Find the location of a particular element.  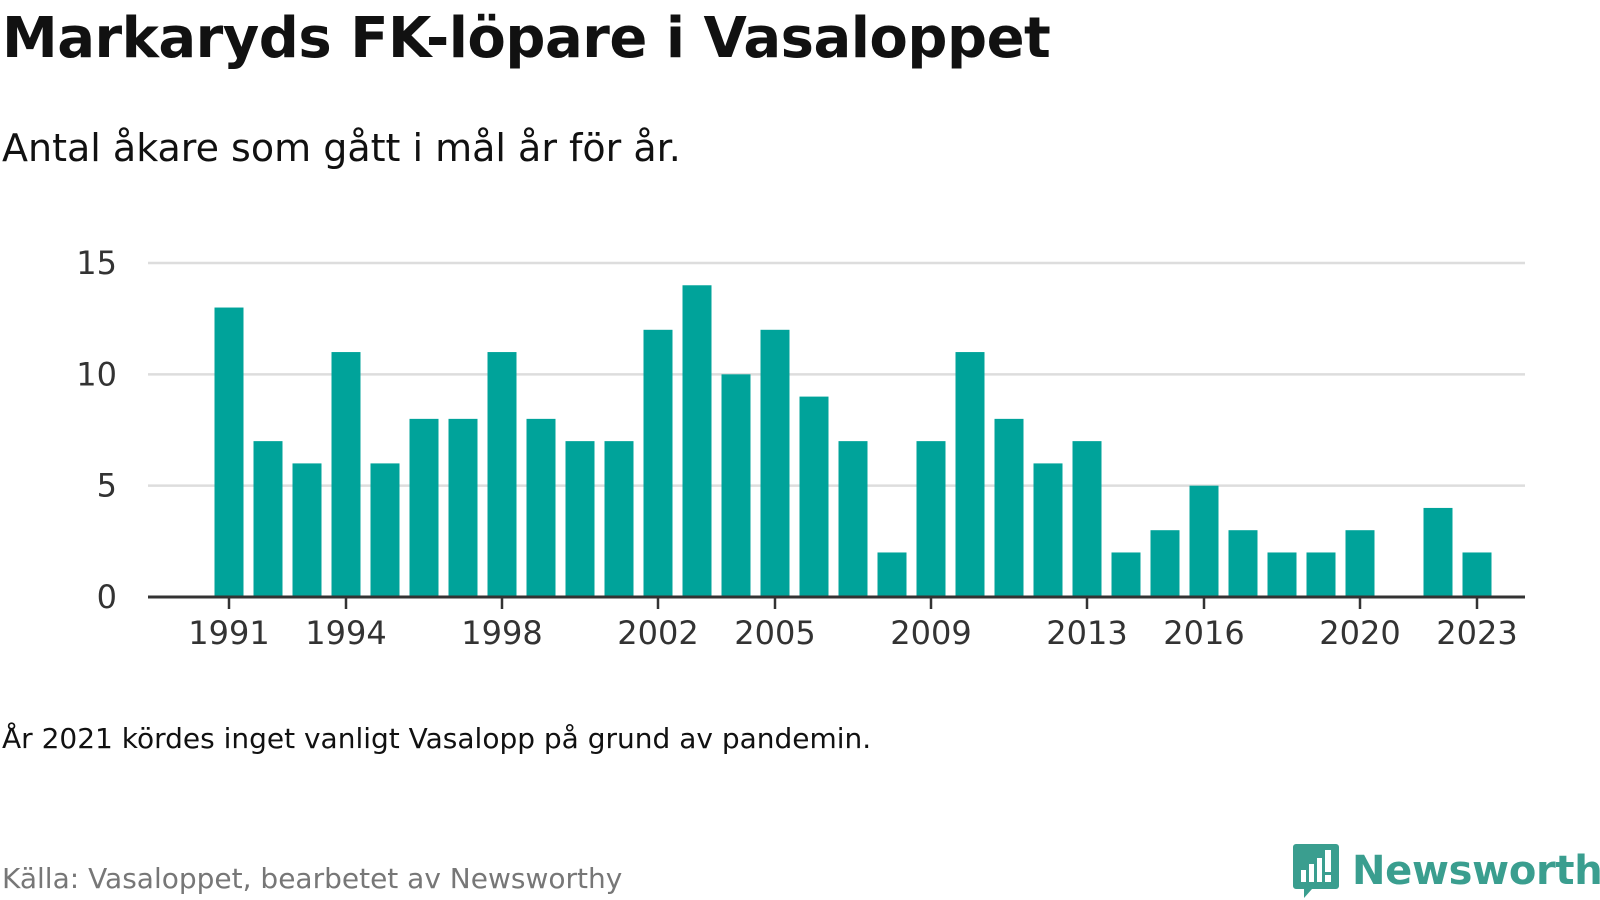

x-tick-label: 2002 is located at coordinates (657, 633).